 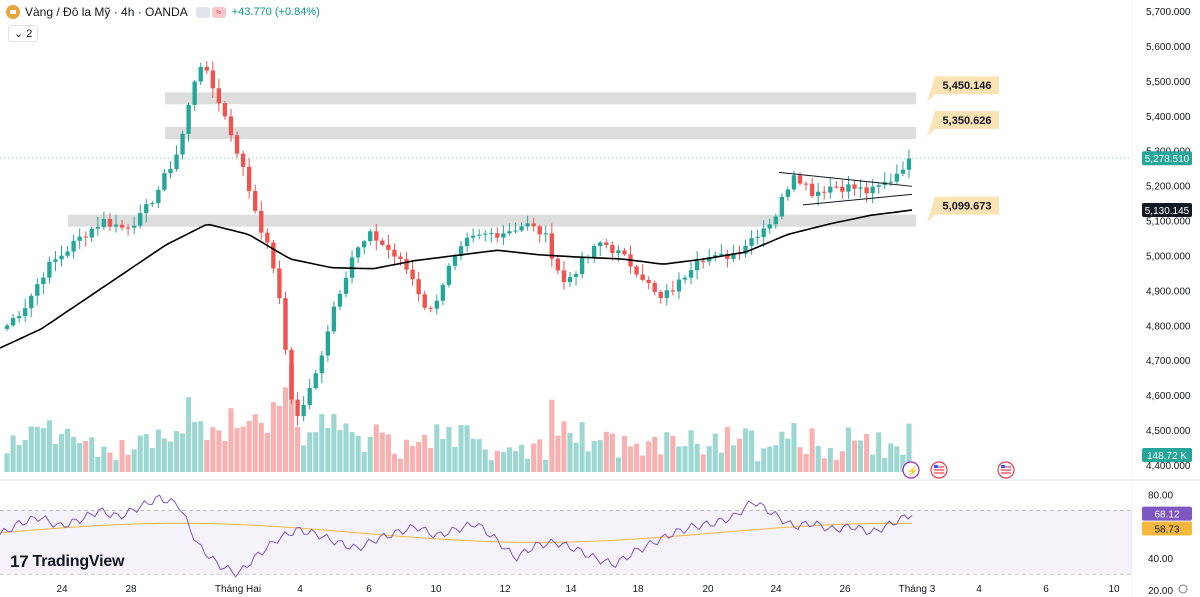 What do you see at coordinates (1168, 431) in the screenshot?
I see `price-tick-label: 4,500.000` at bounding box center [1168, 431].